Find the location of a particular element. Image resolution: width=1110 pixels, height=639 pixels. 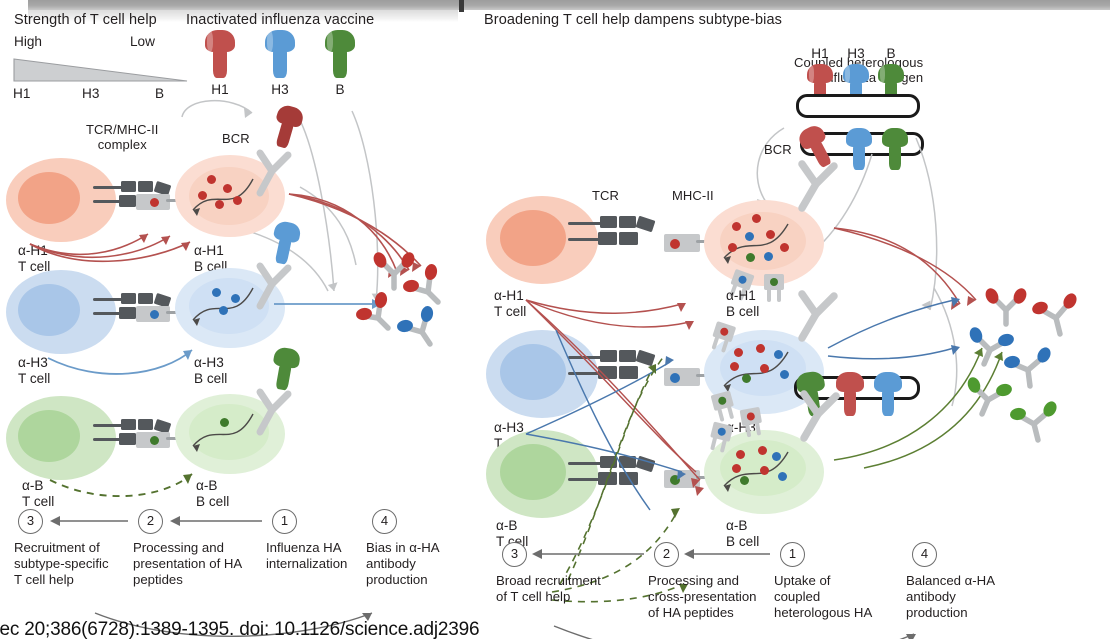

vaccine-antigen-b-label: B is located at coordinates (340, 89).